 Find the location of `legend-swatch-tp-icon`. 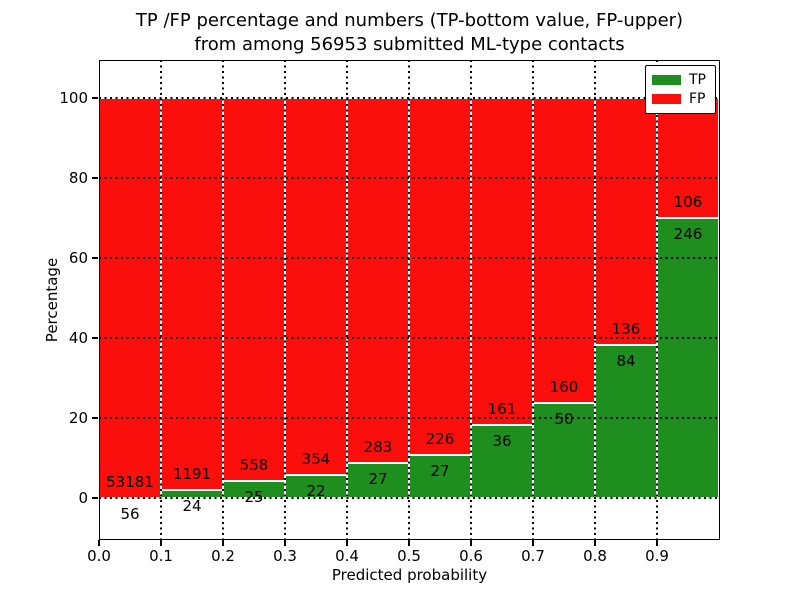

legend-swatch-tp-icon is located at coordinates (666, 79).